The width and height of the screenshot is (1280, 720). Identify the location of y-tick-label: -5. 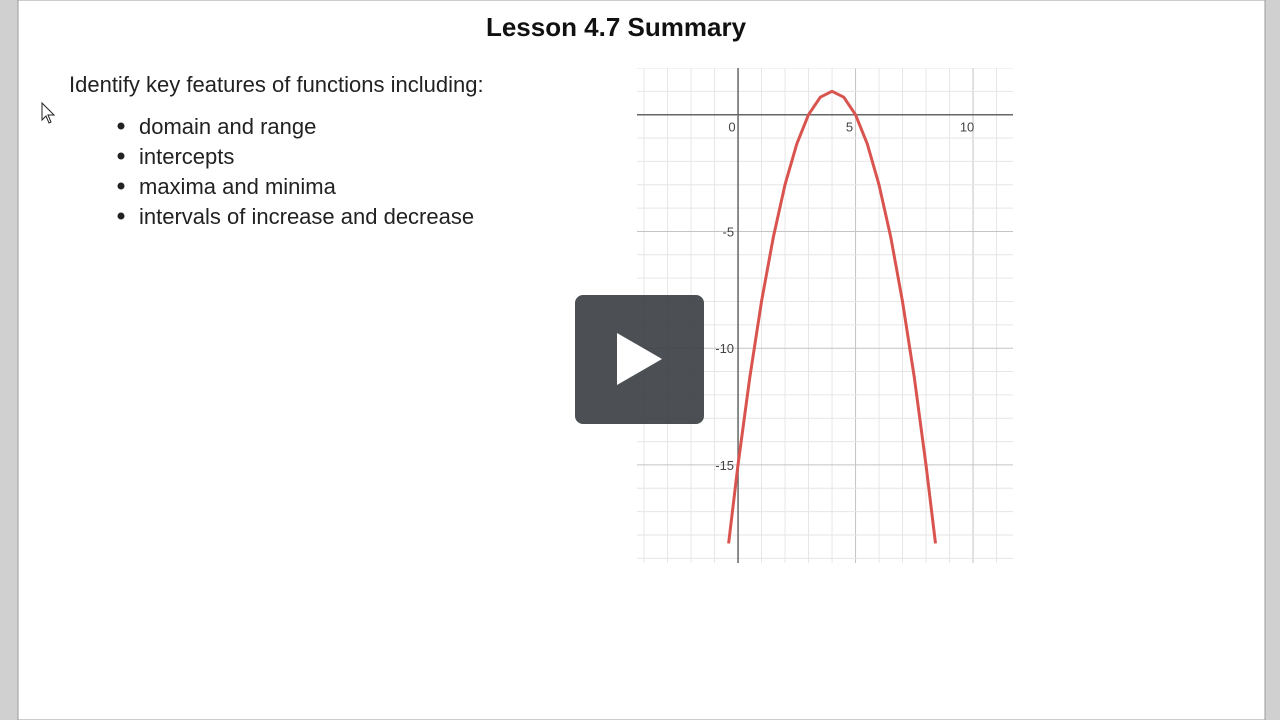
(728, 231).